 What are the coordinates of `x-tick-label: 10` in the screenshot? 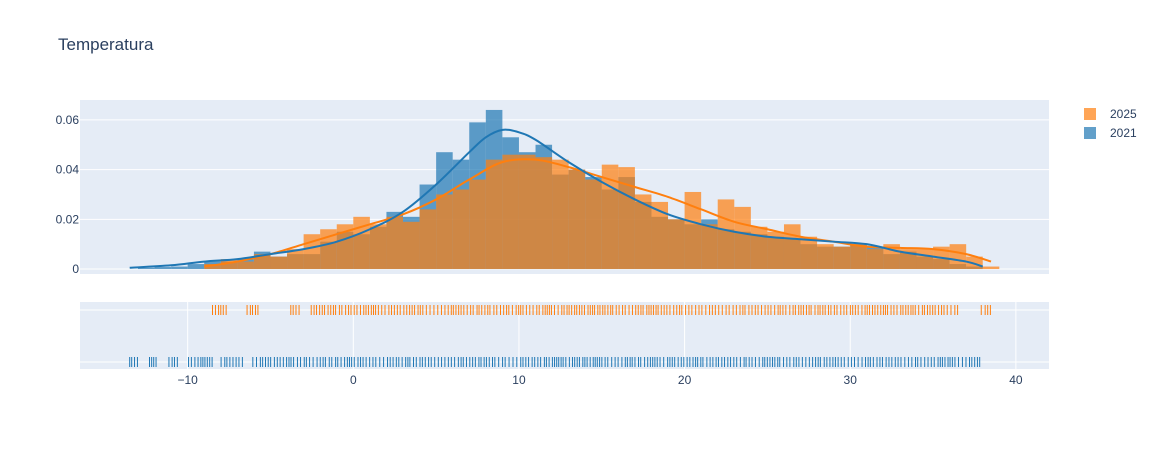 It's located at (519, 380).